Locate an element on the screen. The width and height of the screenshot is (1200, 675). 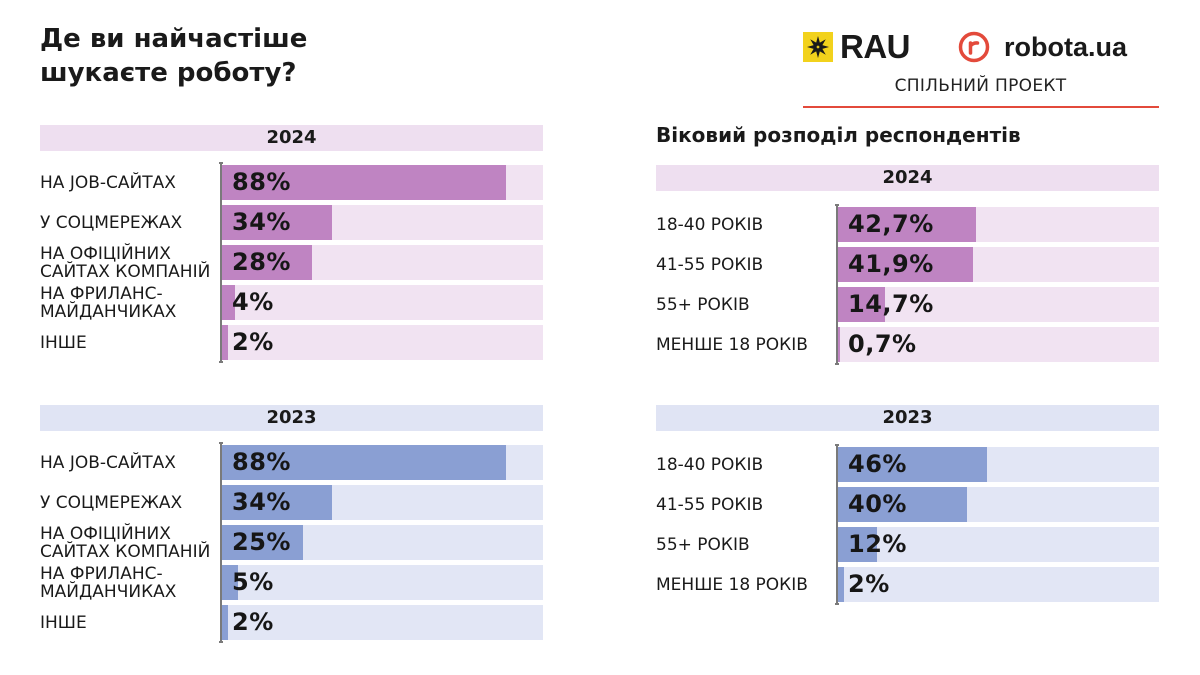
bar-row: 18-40 РОКІВ 46% is located at coordinates (907, 464).